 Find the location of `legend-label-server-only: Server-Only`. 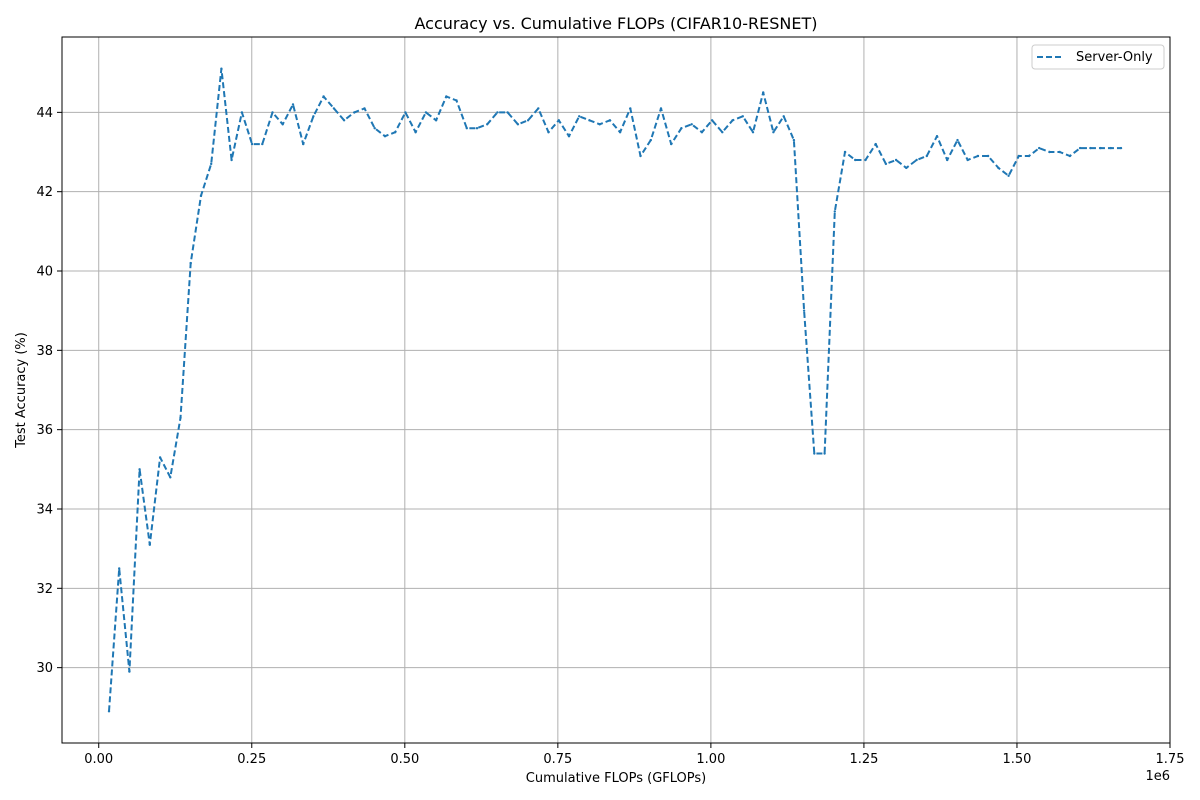

legend-label-server-only: Server-Only is located at coordinates (1114, 57).